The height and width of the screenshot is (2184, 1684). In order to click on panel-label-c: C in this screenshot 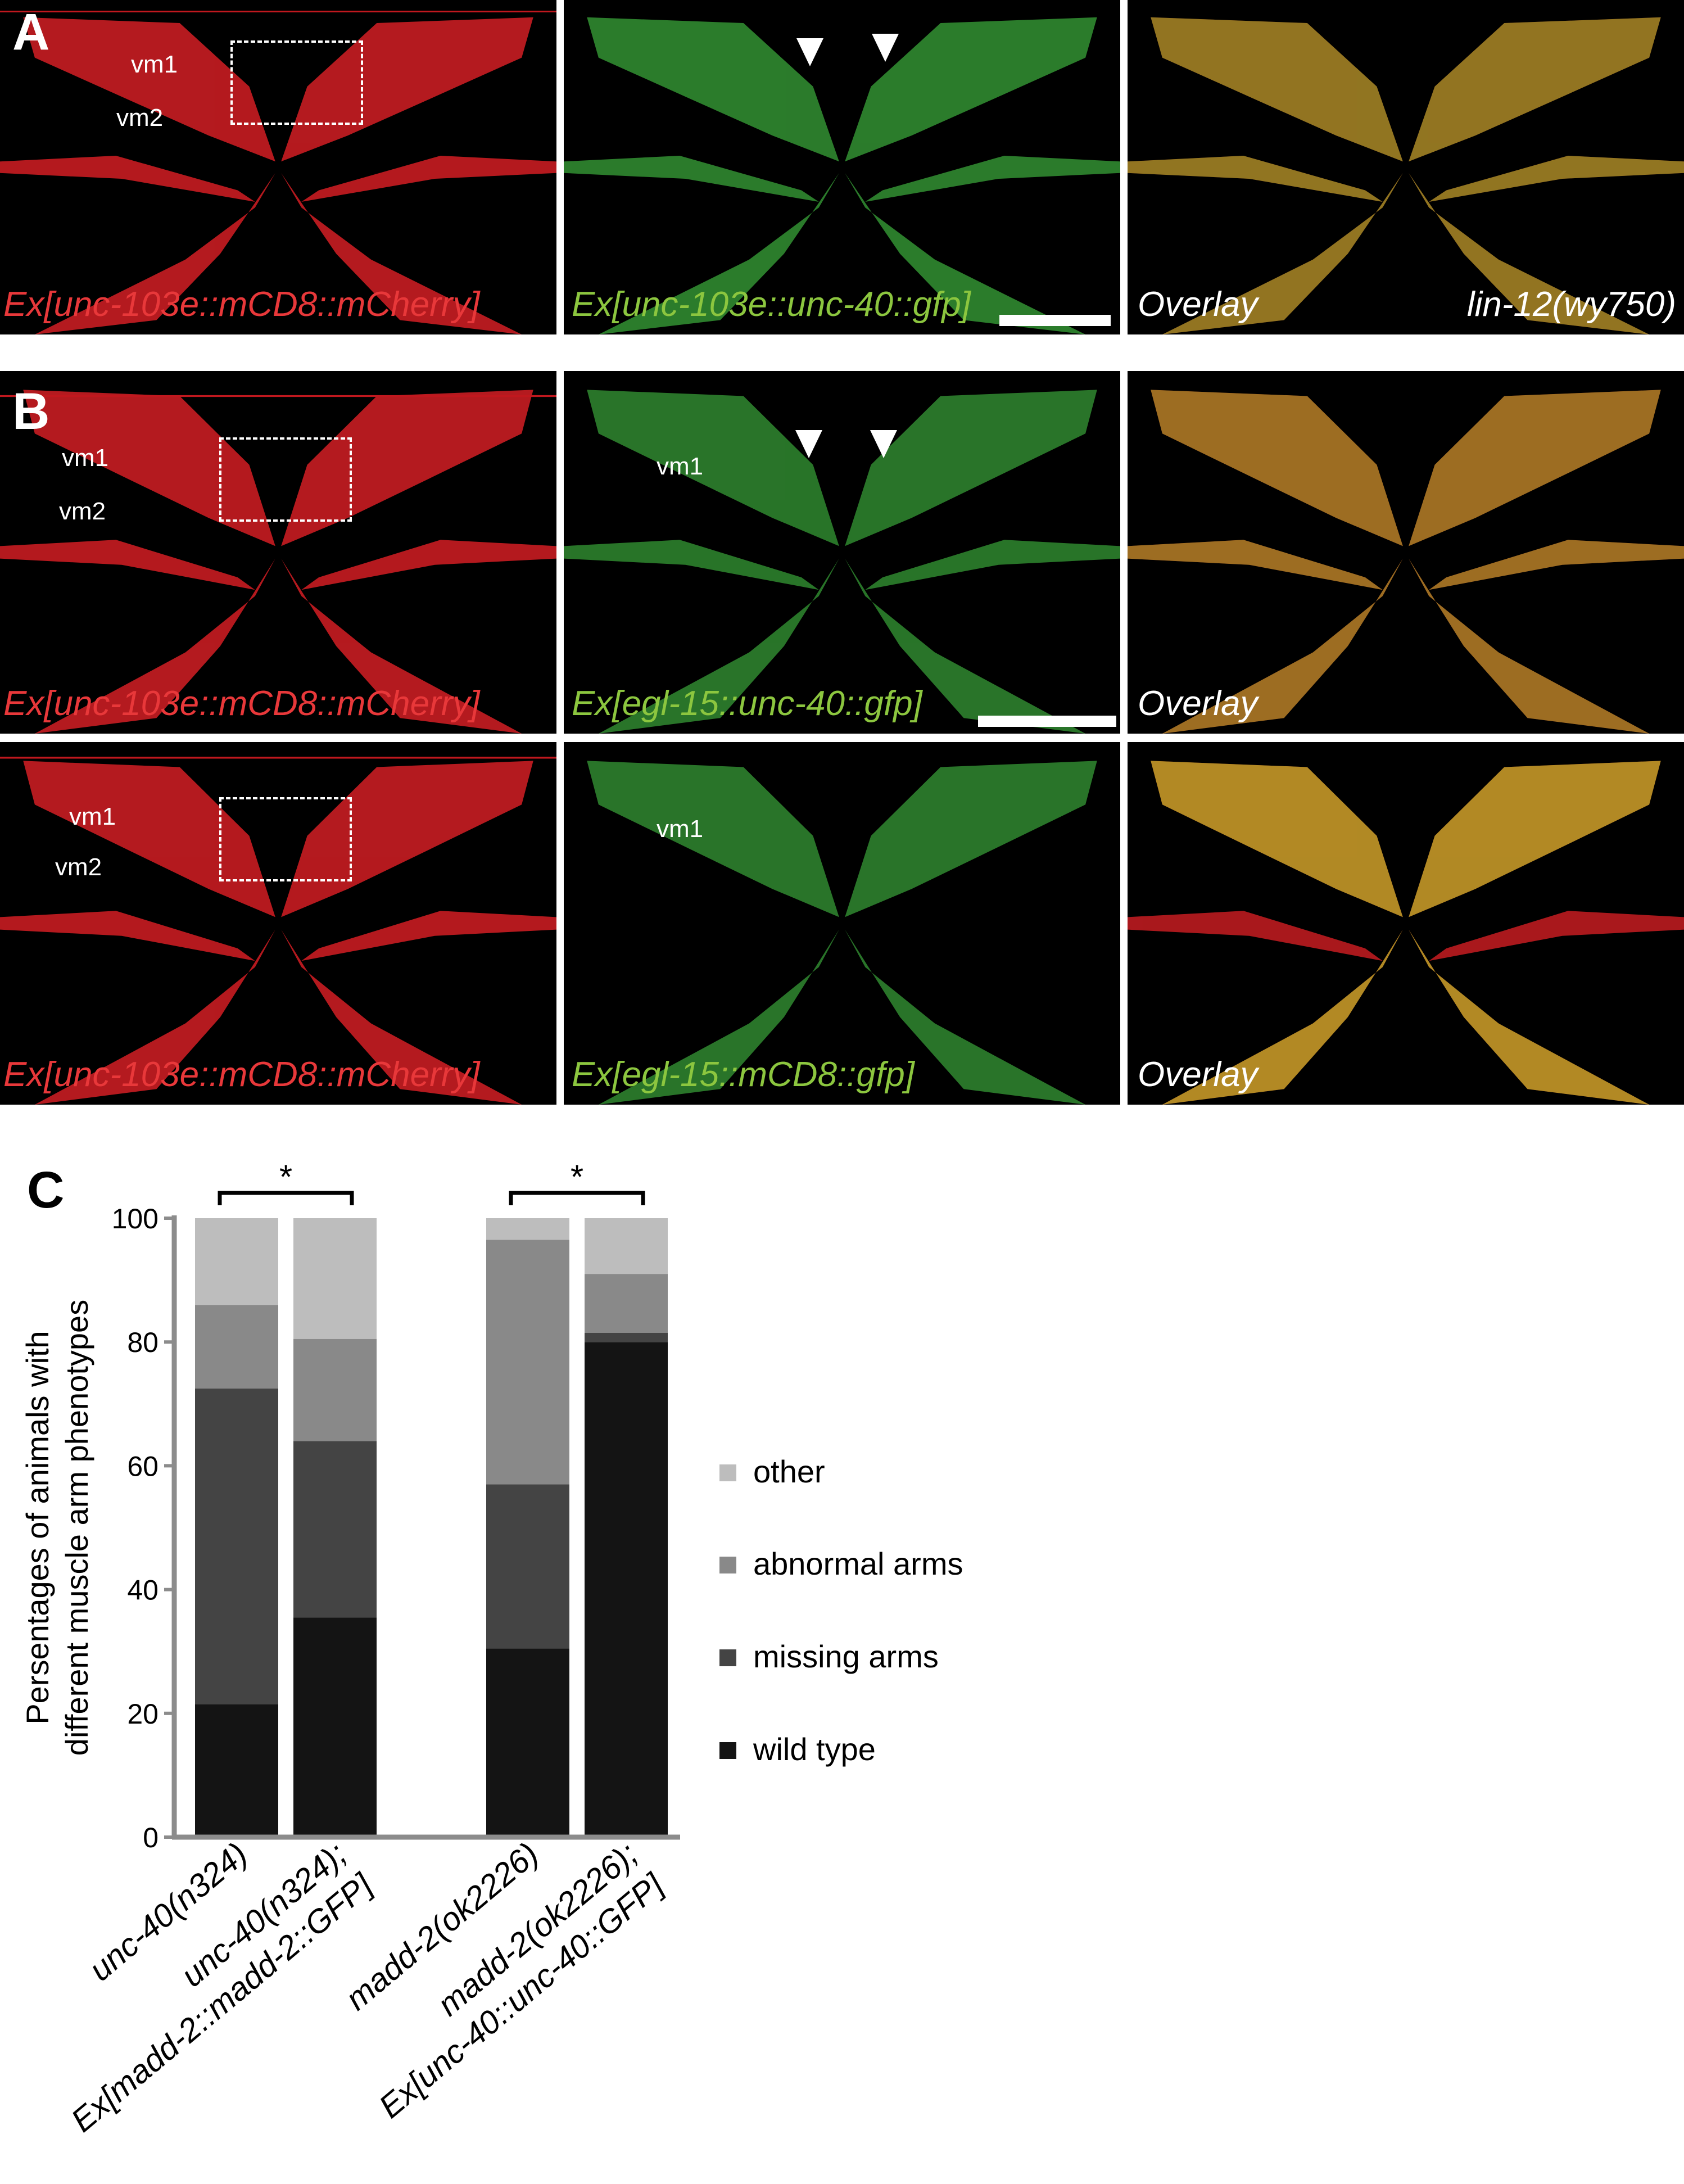, I will do `click(46, 1190)`.